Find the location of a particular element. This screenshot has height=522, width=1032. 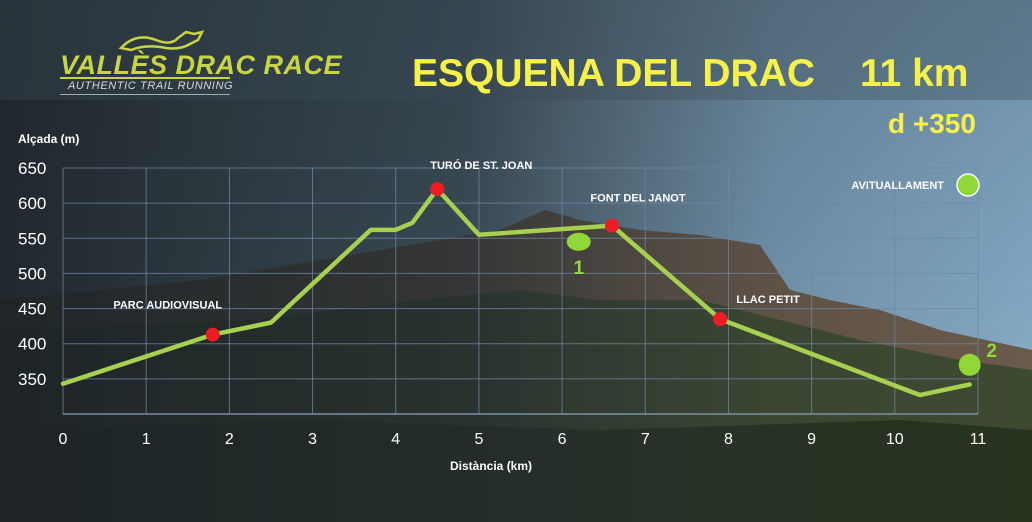

elevation-gain: d +350 is located at coordinates (932, 123).